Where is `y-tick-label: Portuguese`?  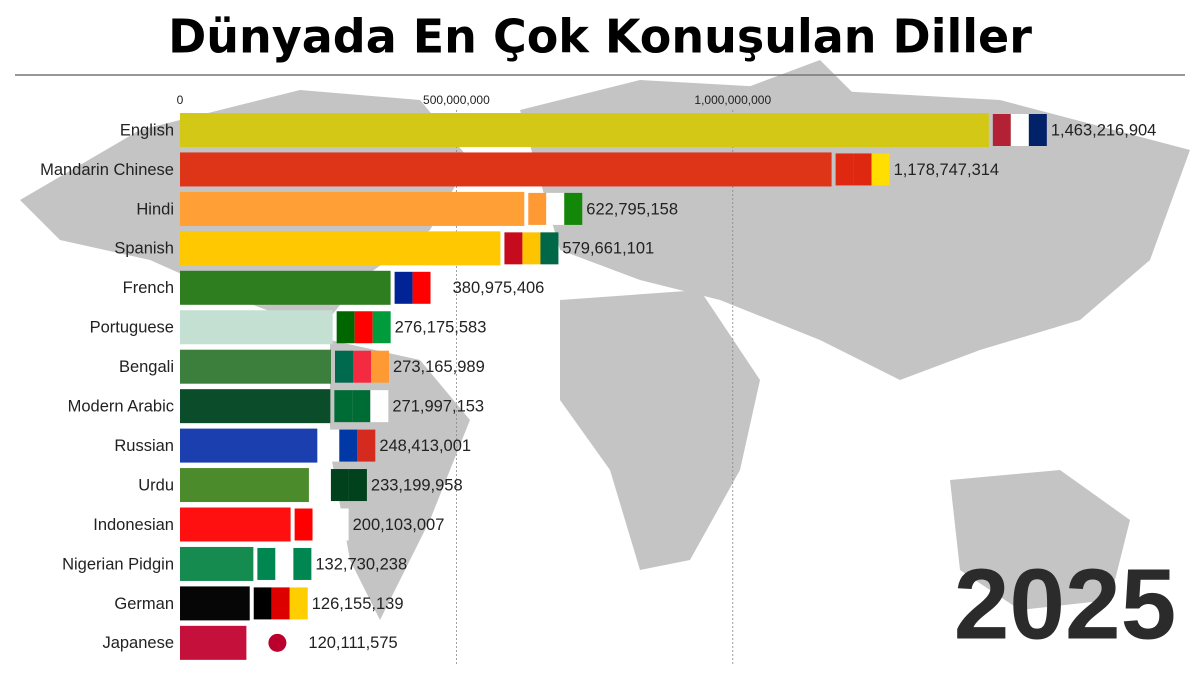
y-tick-label: Portuguese is located at coordinates (132, 328).